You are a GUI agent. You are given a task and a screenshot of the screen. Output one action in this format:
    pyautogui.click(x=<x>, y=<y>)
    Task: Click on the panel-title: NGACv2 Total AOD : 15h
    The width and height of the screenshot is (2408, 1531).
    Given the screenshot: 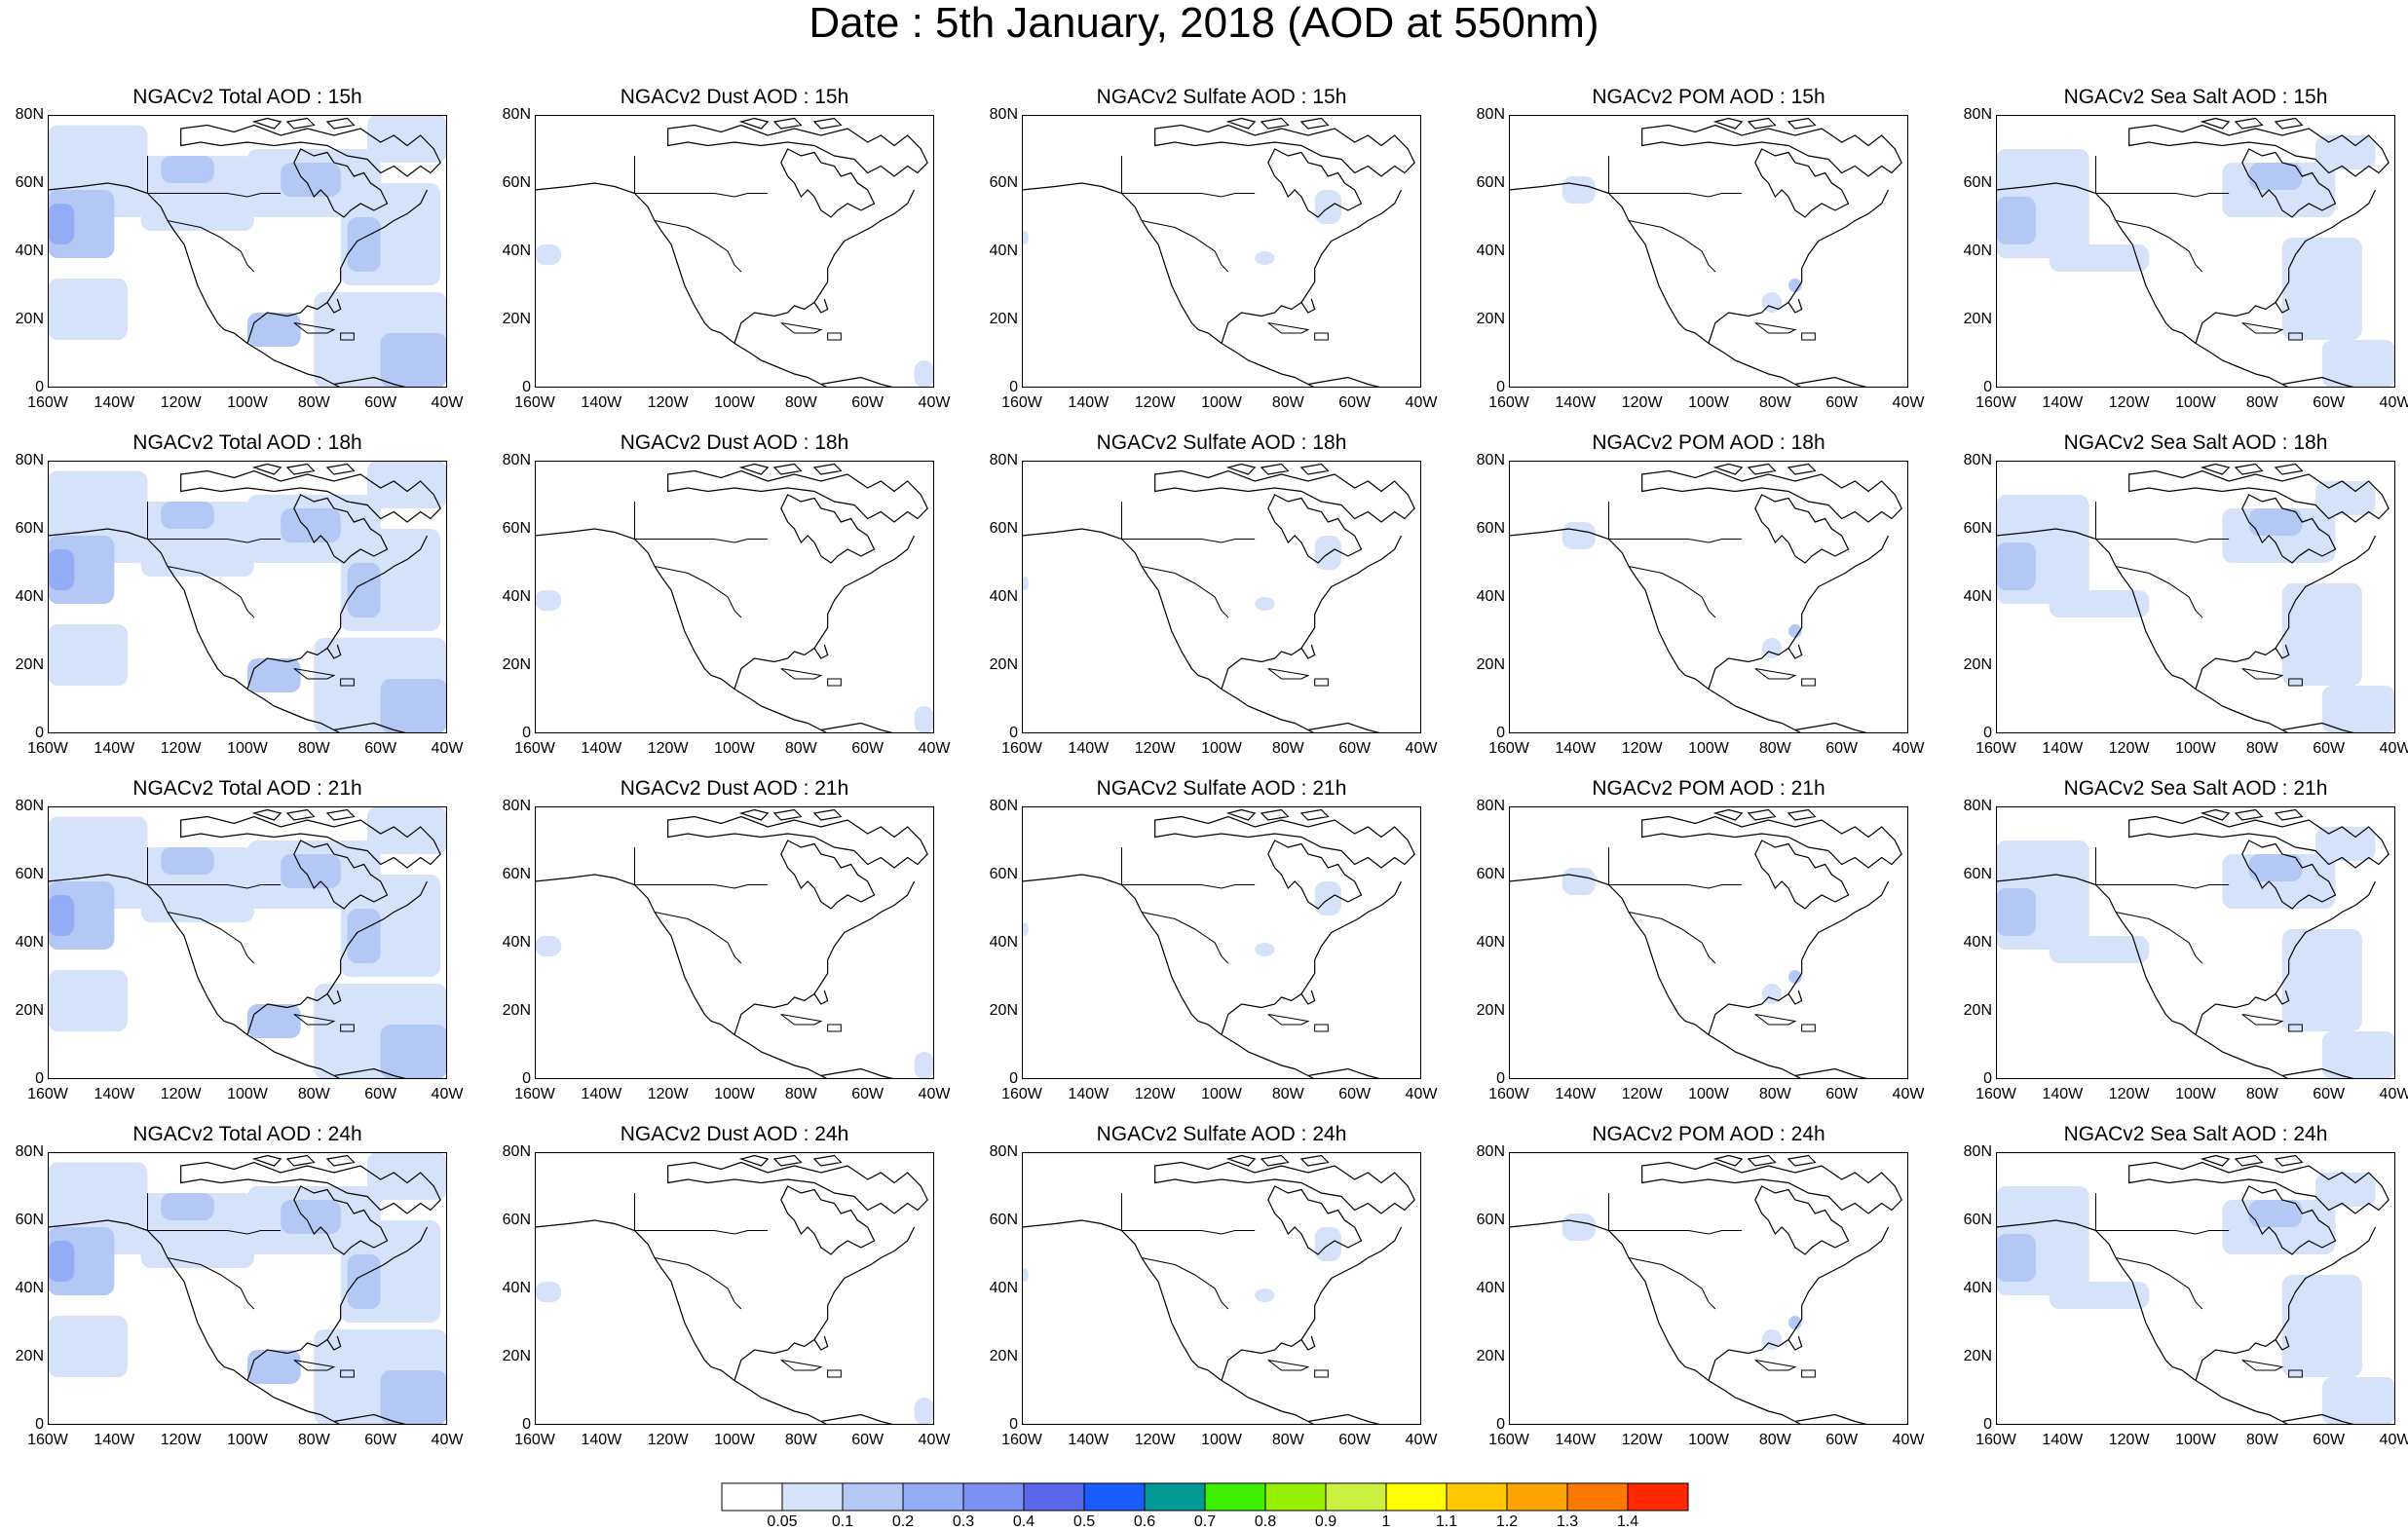 What is the action you would take?
    pyautogui.click(x=247, y=97)
    